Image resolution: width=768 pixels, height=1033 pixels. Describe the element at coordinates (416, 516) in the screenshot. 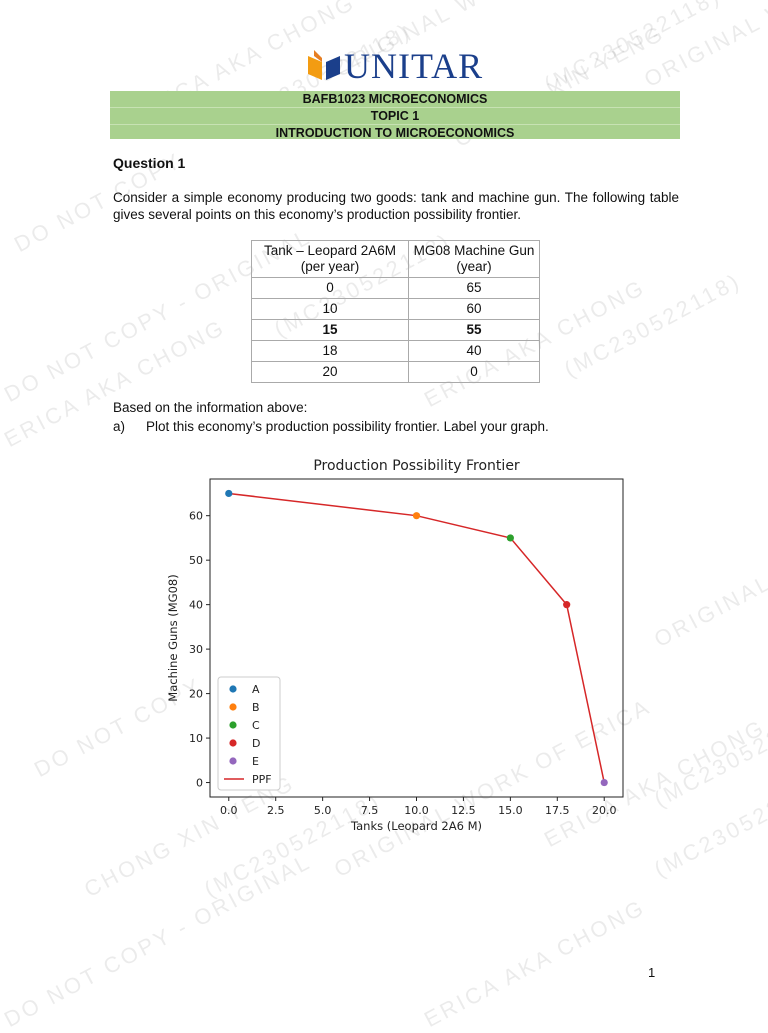

I see `data-point-b` at that location.